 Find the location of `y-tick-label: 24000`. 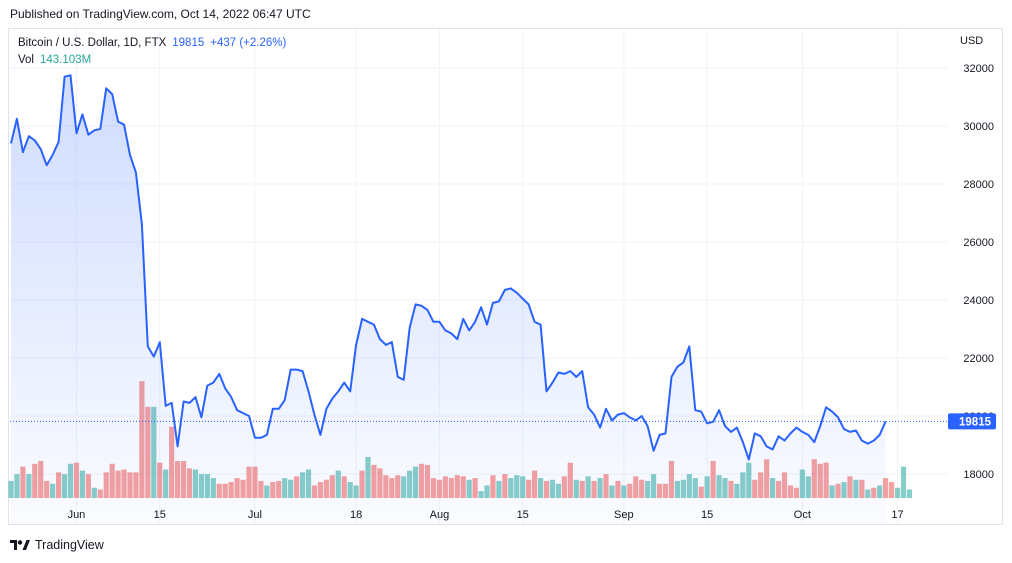

y-tick-label: 24000 is located at coordinates (978, 301).